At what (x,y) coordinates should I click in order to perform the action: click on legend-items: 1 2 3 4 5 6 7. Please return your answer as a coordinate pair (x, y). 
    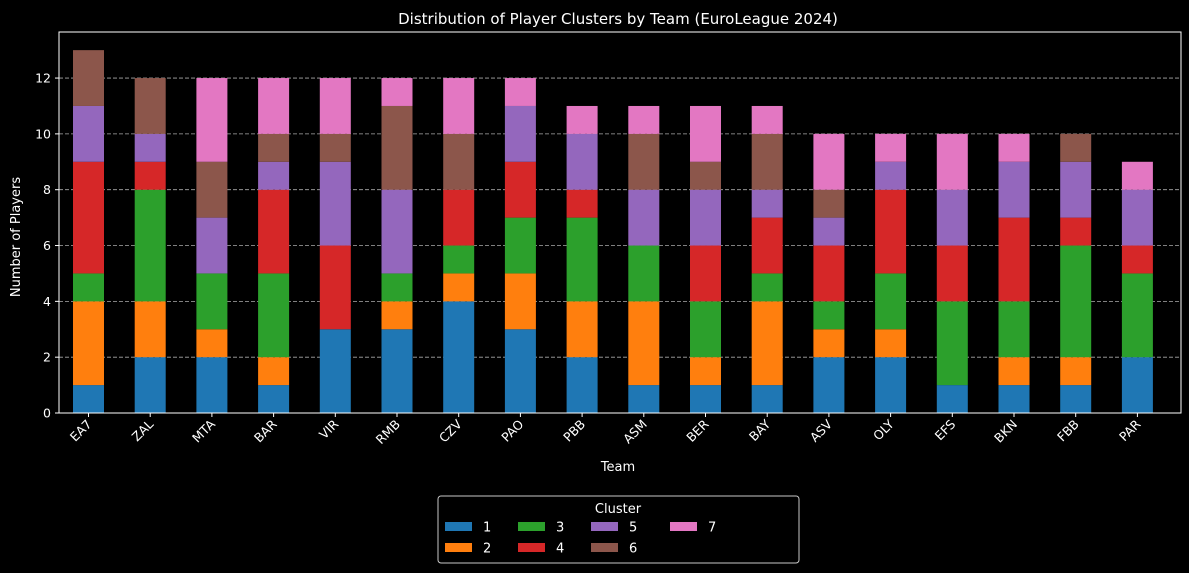
    Looking at the image, I should click on (580, 539).